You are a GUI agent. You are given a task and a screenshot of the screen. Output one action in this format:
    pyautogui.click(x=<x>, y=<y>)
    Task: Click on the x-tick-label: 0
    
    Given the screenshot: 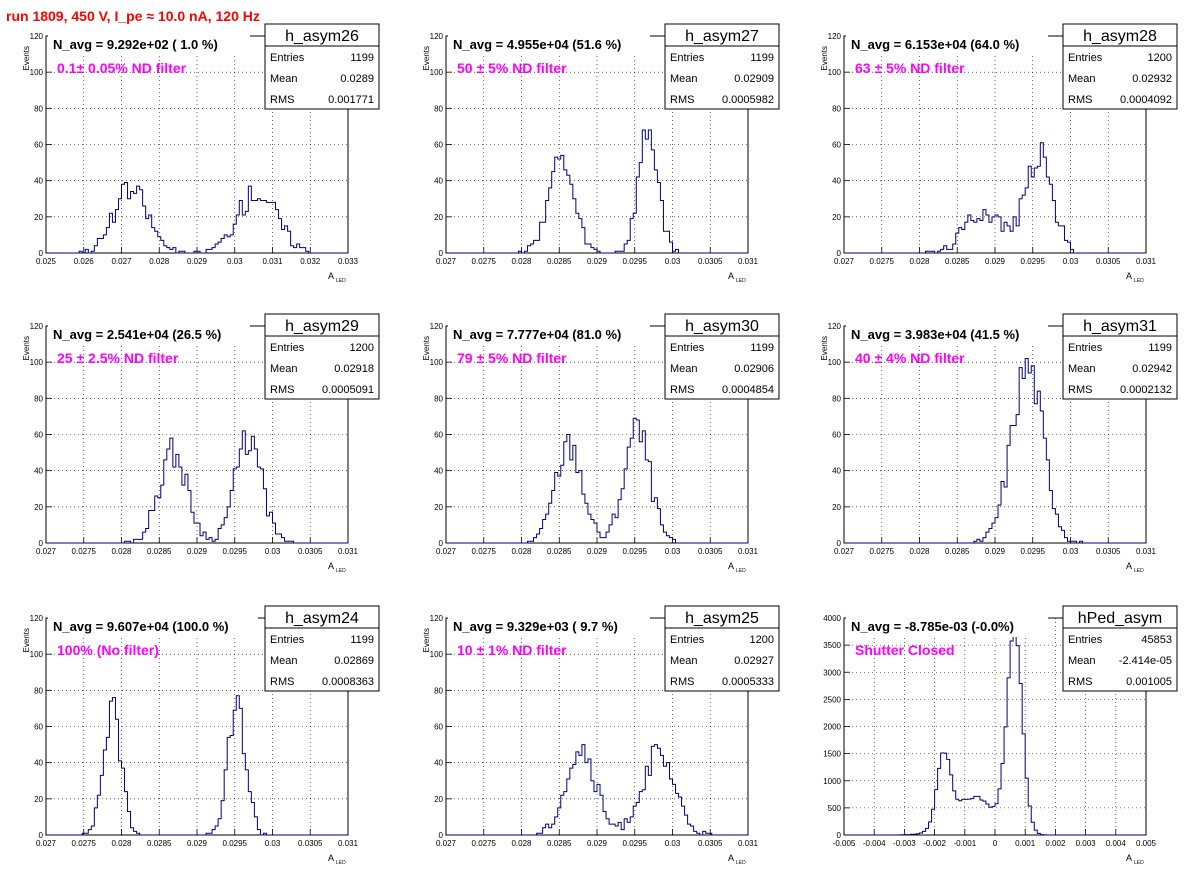 What is the action you would take?
    pyautogui.click(x=995, y=843)
    